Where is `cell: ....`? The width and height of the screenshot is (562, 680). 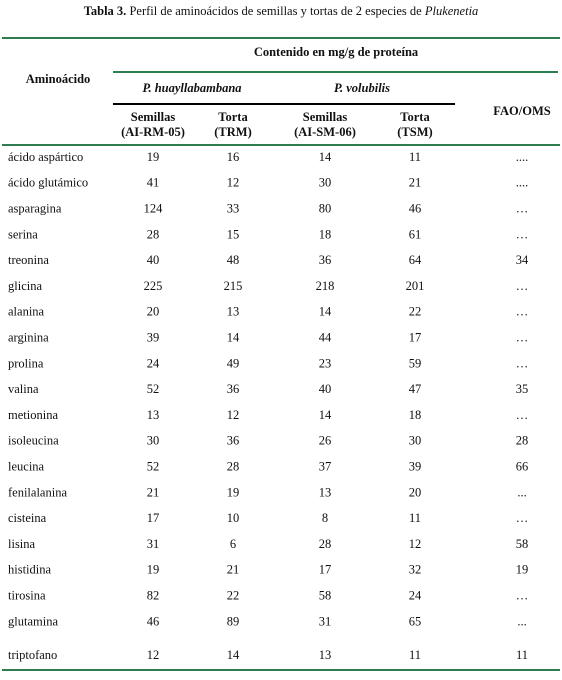
cell: .... is located at coordinates (522, 157).